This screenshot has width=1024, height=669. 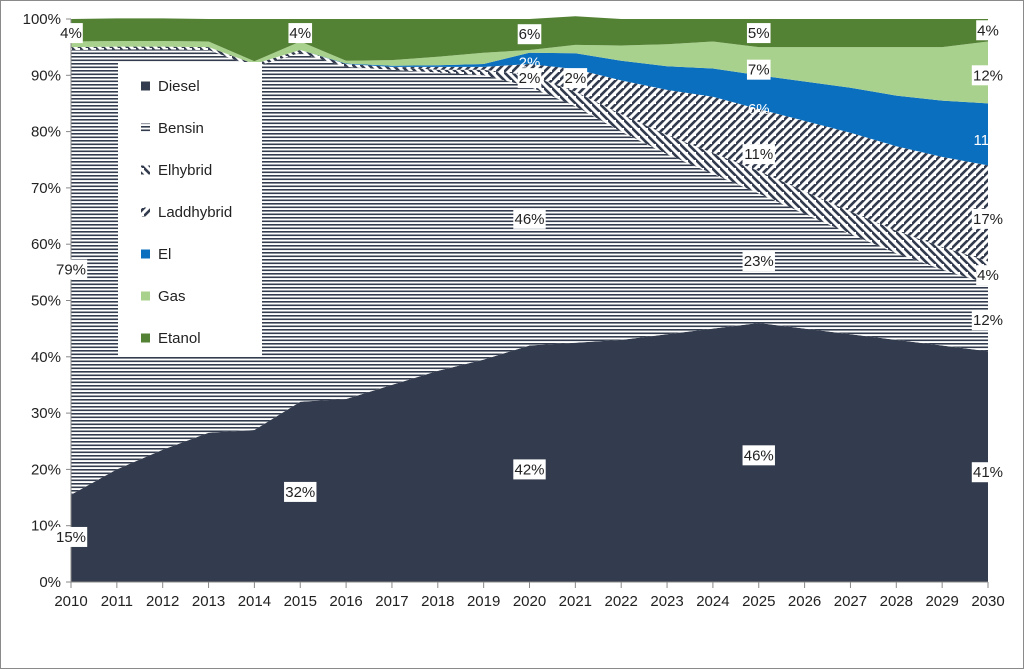 I want to click on y-tick-label: 70%, so click(x=46, y=188).